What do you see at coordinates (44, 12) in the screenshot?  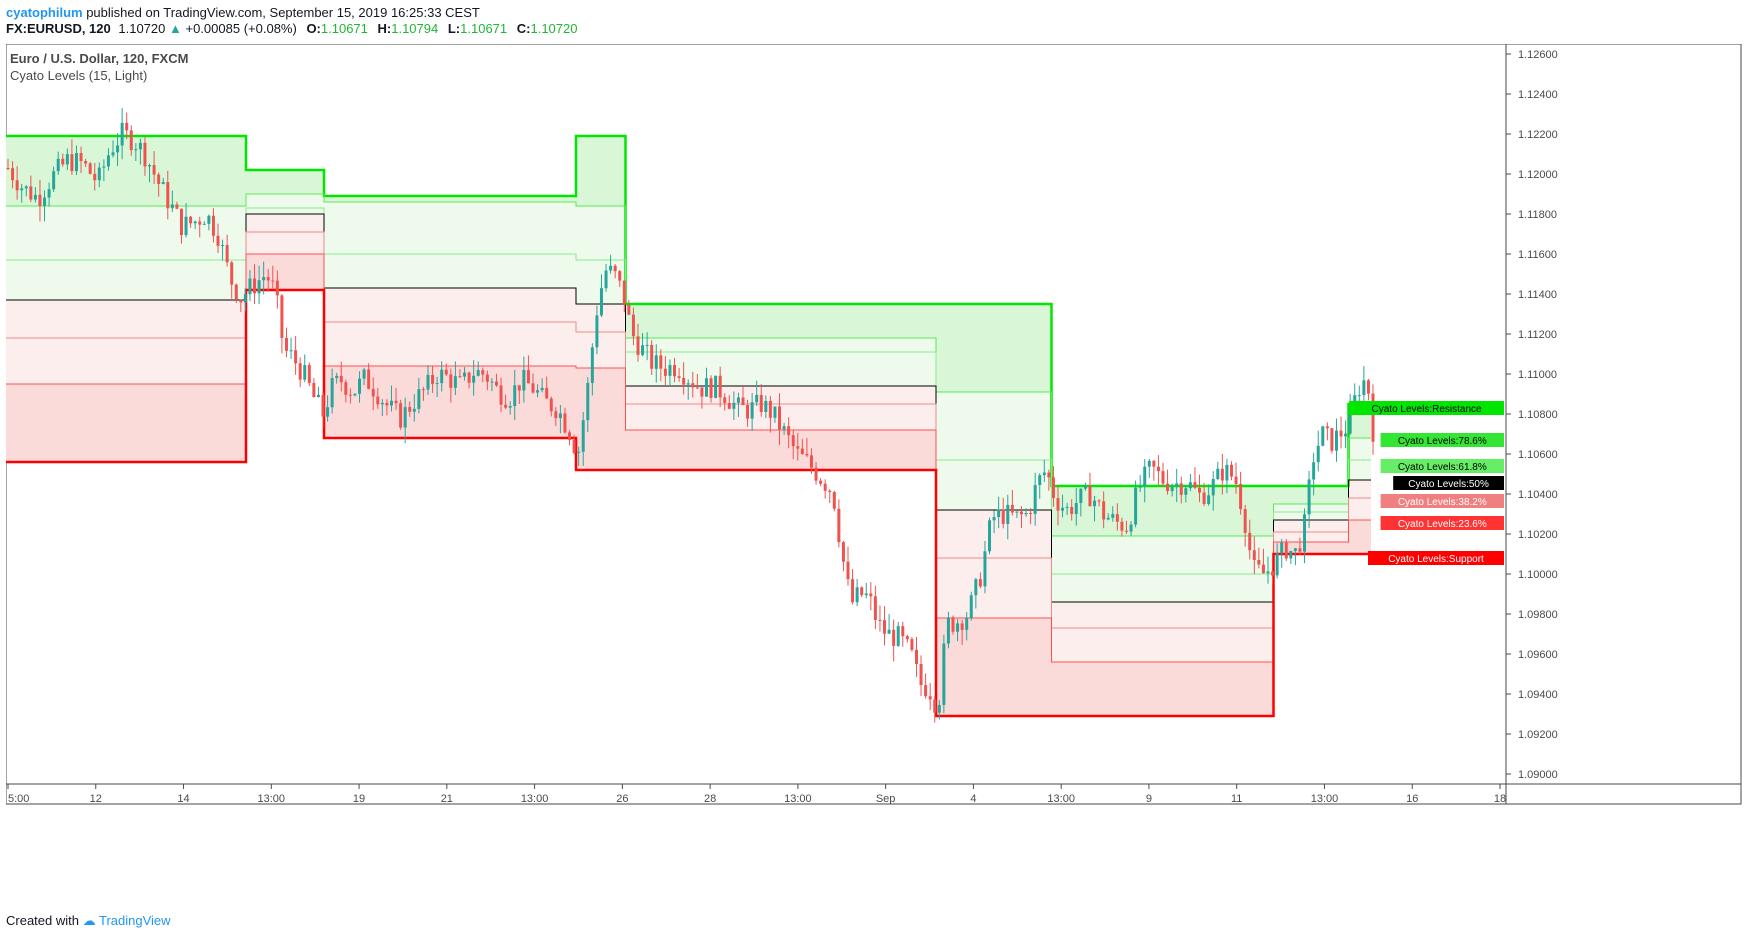 I see `author-name: cyatophilum` at bounding box center [44, 12].